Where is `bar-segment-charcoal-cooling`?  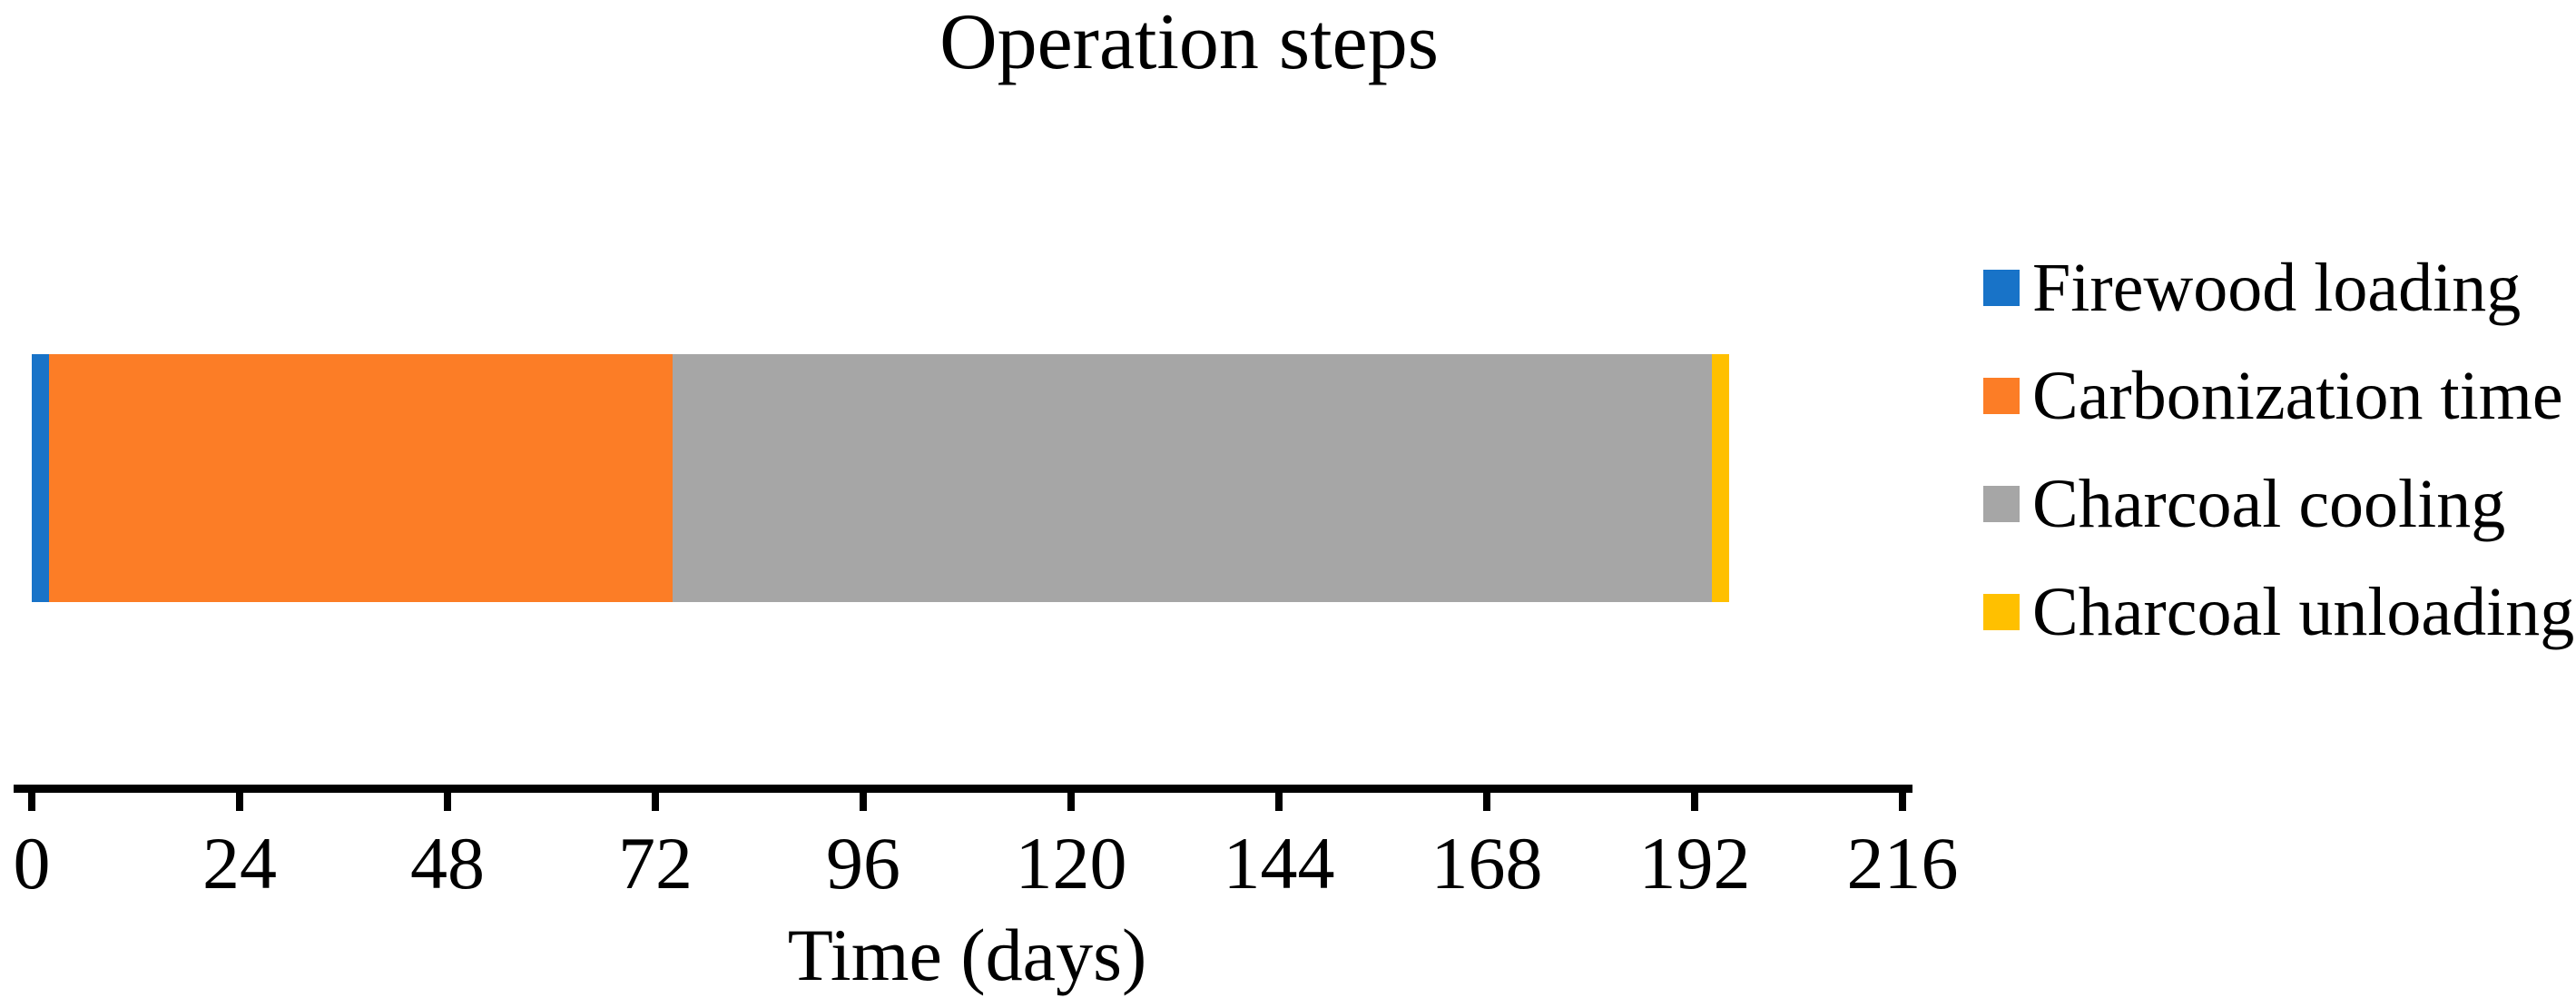 bar-segment-charcoal-cooling is located at coordinates (1193, 478).